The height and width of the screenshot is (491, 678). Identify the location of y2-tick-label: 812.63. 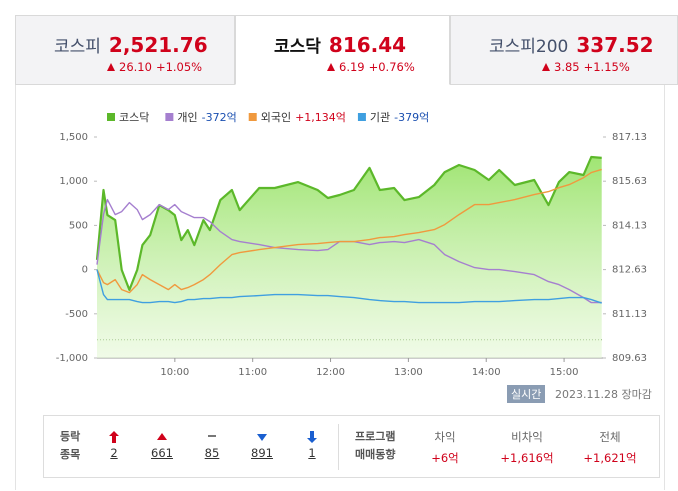
(629, 270).